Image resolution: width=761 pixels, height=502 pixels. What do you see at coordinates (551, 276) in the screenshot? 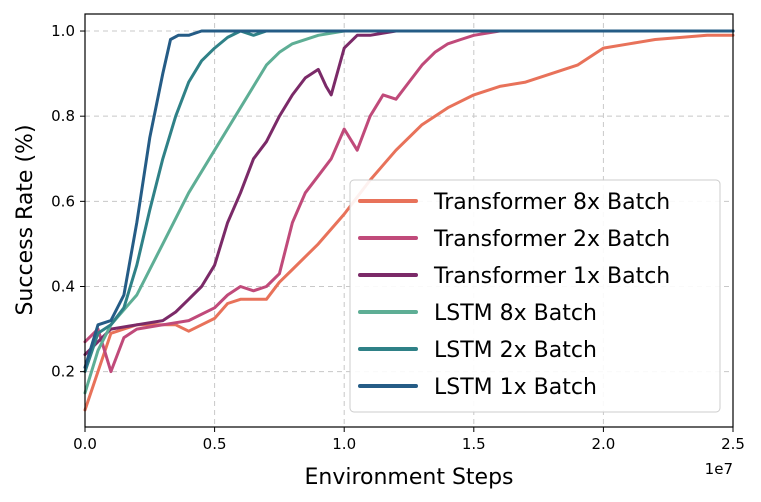
I see `legend-label-transformer-1x-batch: Transformer 1x Batch` at bounding box center [551, 276].